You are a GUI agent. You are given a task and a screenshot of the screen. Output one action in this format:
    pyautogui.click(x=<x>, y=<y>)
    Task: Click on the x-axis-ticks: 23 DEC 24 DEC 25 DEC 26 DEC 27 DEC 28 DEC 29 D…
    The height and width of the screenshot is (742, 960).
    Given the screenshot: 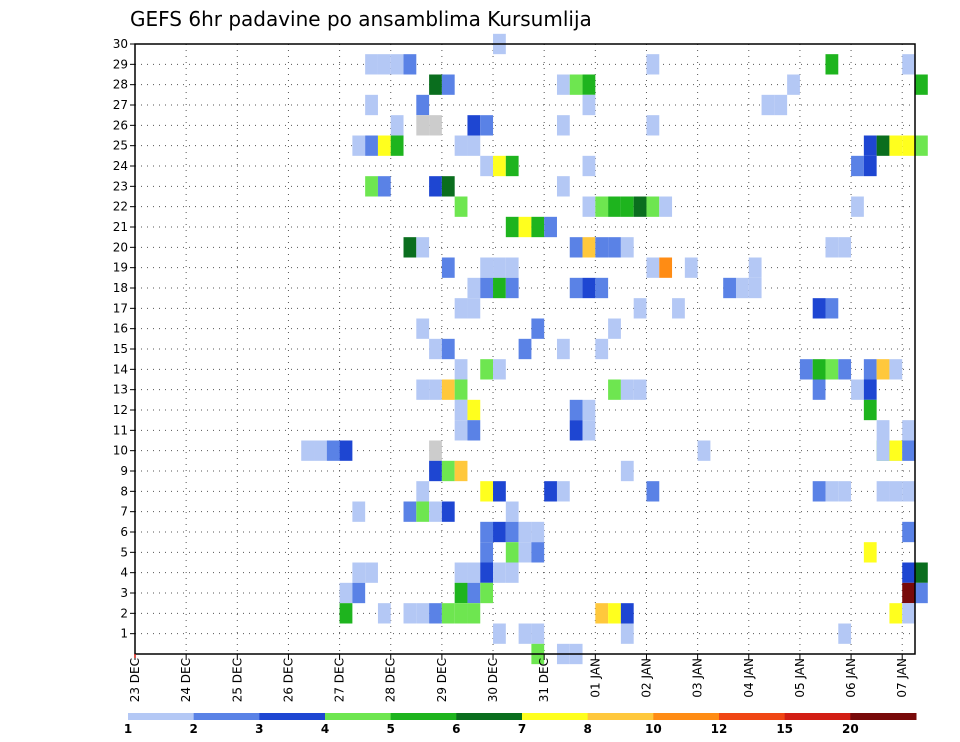 What is the action you would take?
    pyautogui.click(x=518, y=678)
    